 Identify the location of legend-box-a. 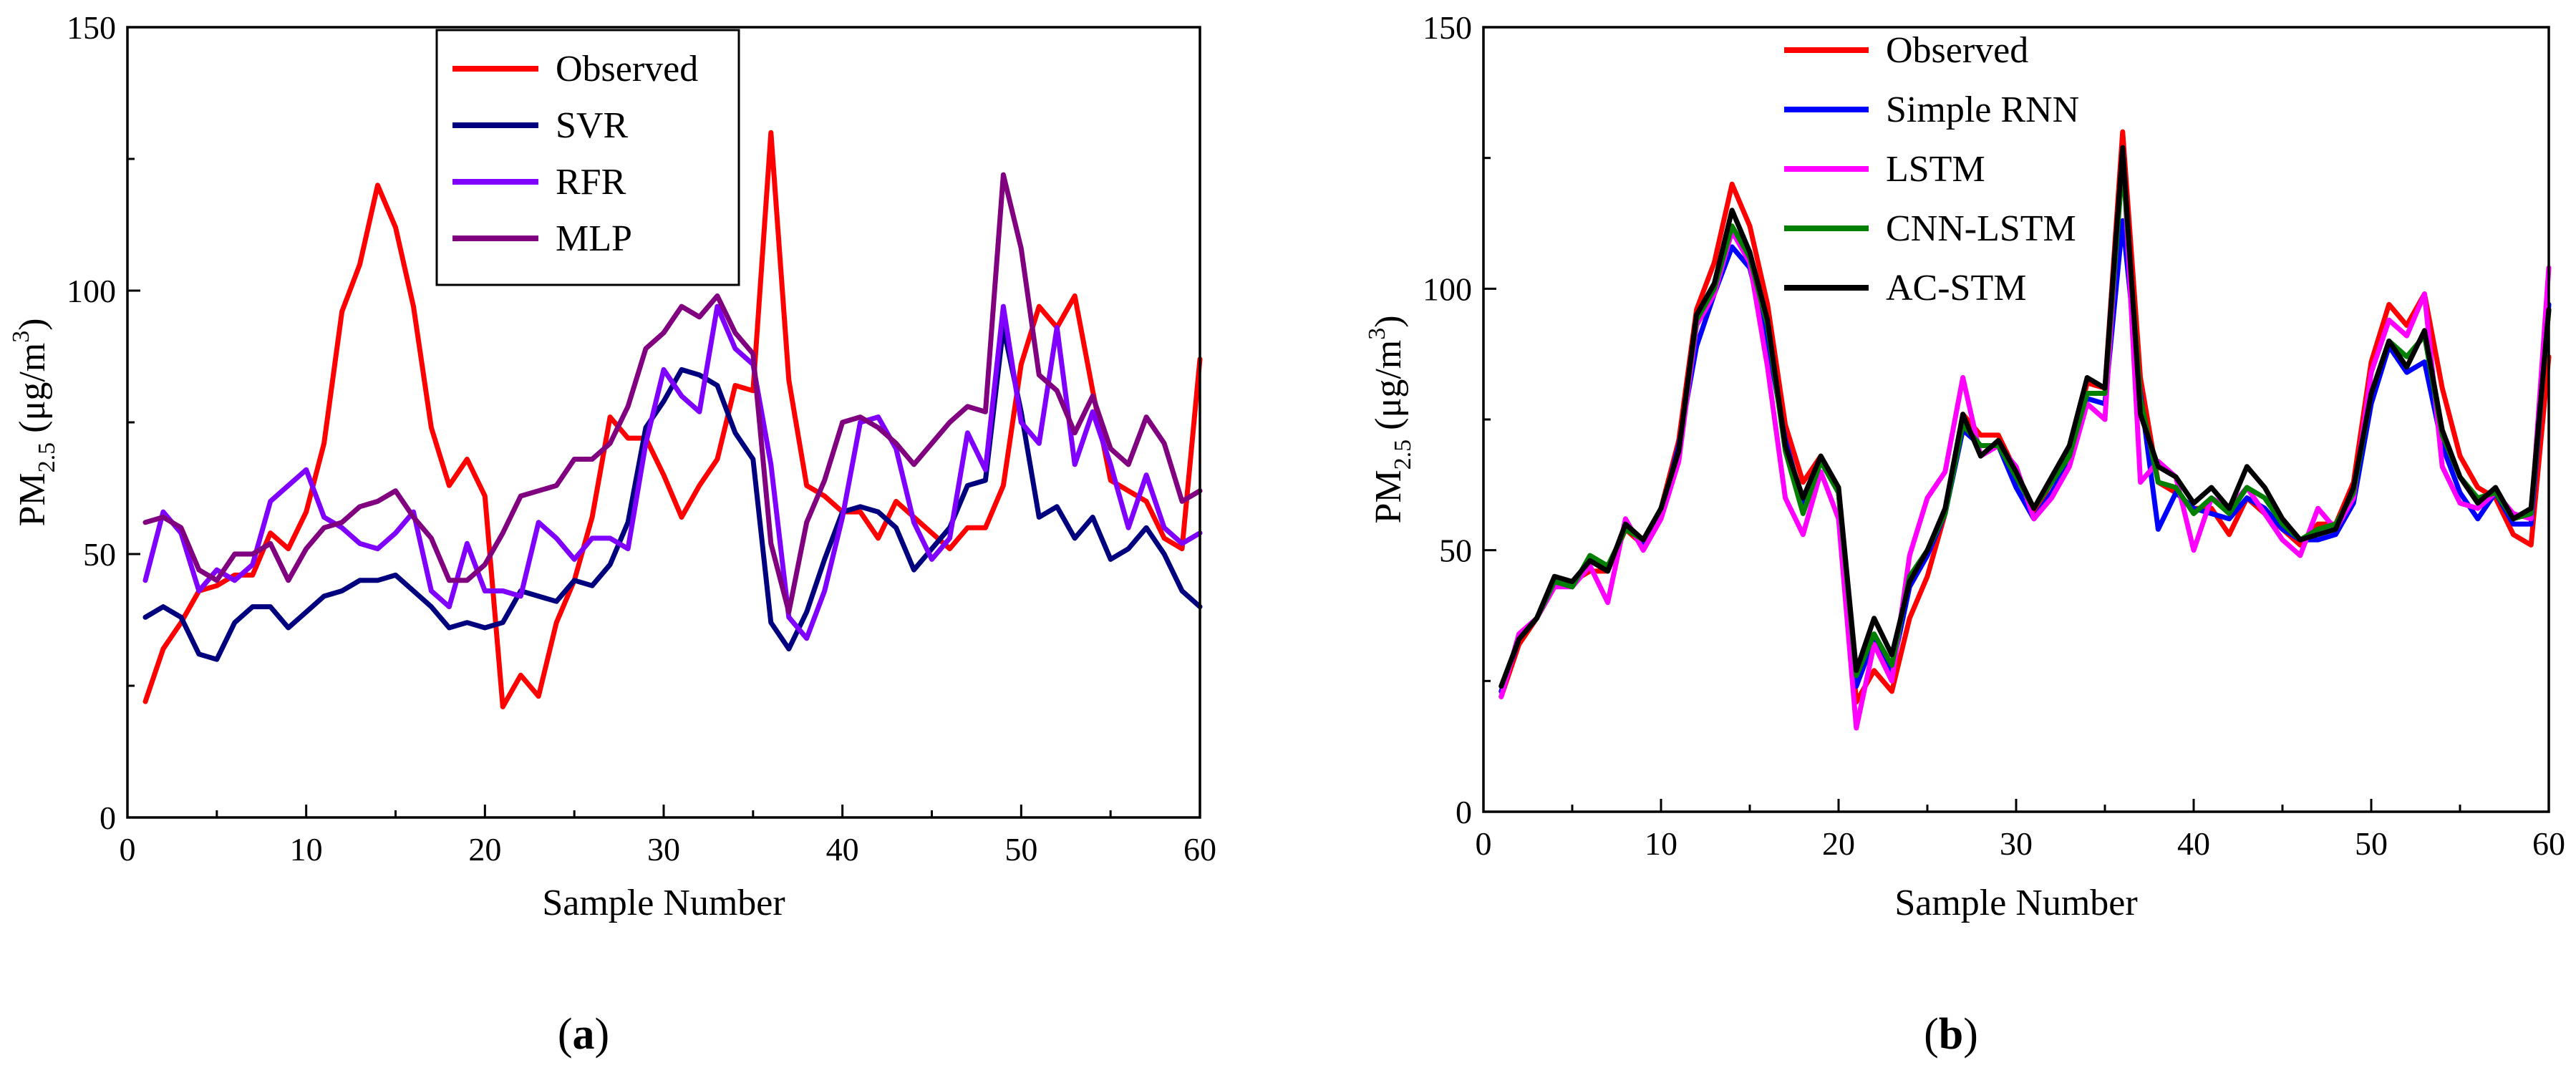
(588, 158).